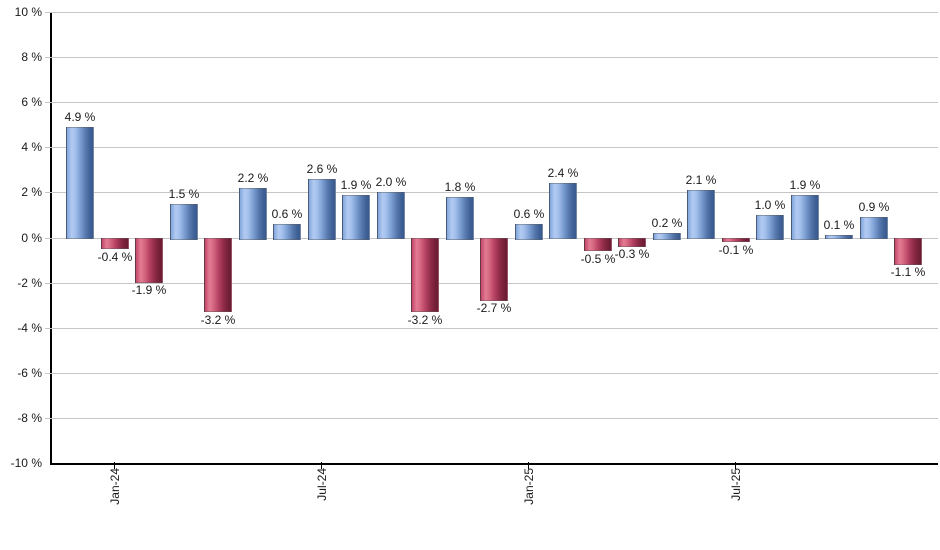 This screenshot has width=940, height=550. I want to click on bar-value-label: -0.3 %, so click(632, 254).